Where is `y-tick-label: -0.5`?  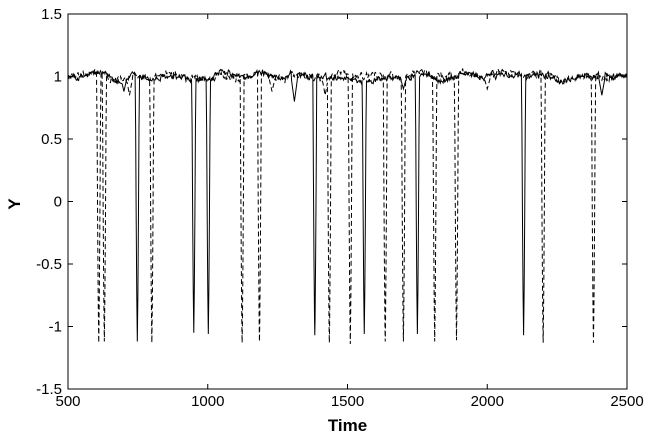
y-tick-label: -0.5 is located at coordinates (49, 264).